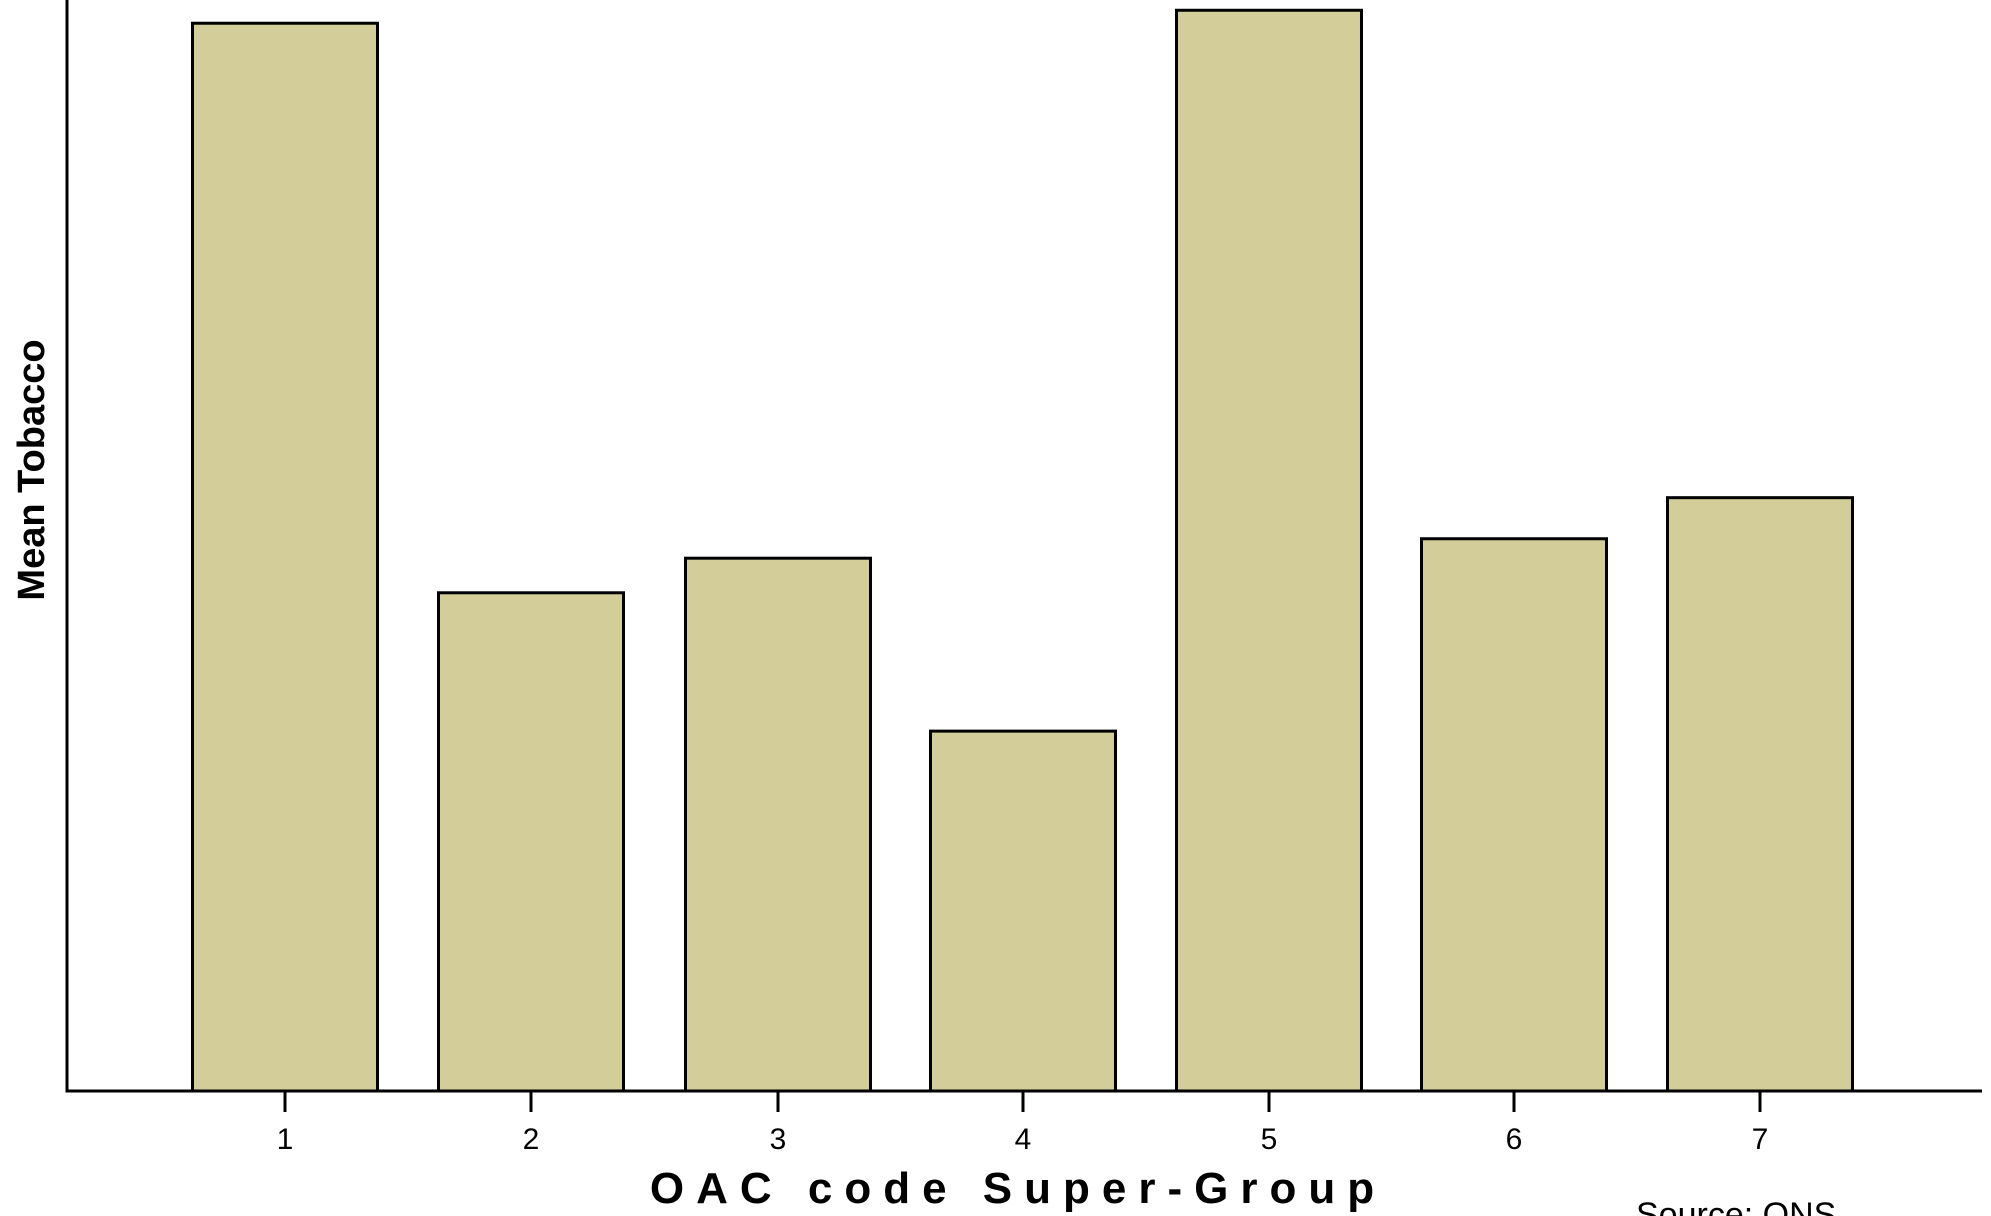 This screenshot has width=1991, height=1216. Describe the element at coordinates (285, 1139) in the screenshot. I see `x-tick-label-1: 1` at that location.